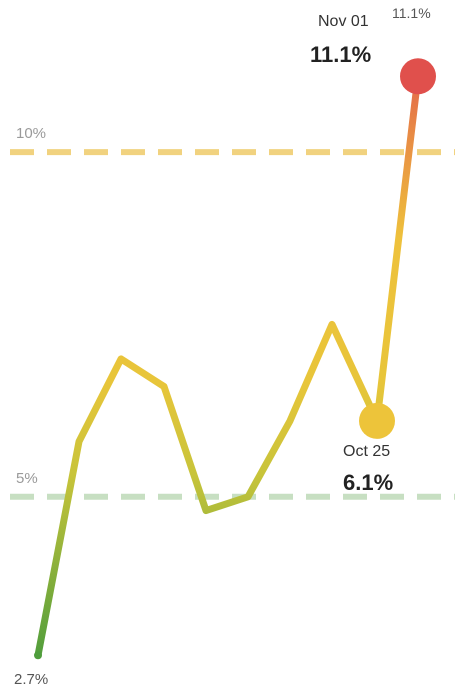 This screenshot has height=690, width=455. Describe the element at coordinates (377, 420) in the screenshot. I see `prev-point-marker` at that location.